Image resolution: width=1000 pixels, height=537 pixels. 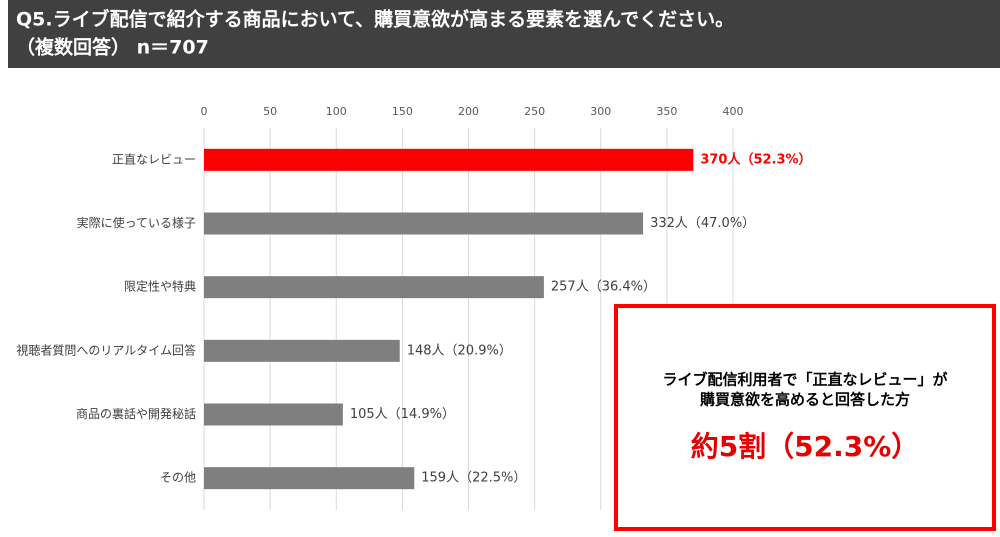 What do you see at coordinates (178, 478) in the screenshot?
I see `y-tick-label: その他` at bounding box center [178, 478].